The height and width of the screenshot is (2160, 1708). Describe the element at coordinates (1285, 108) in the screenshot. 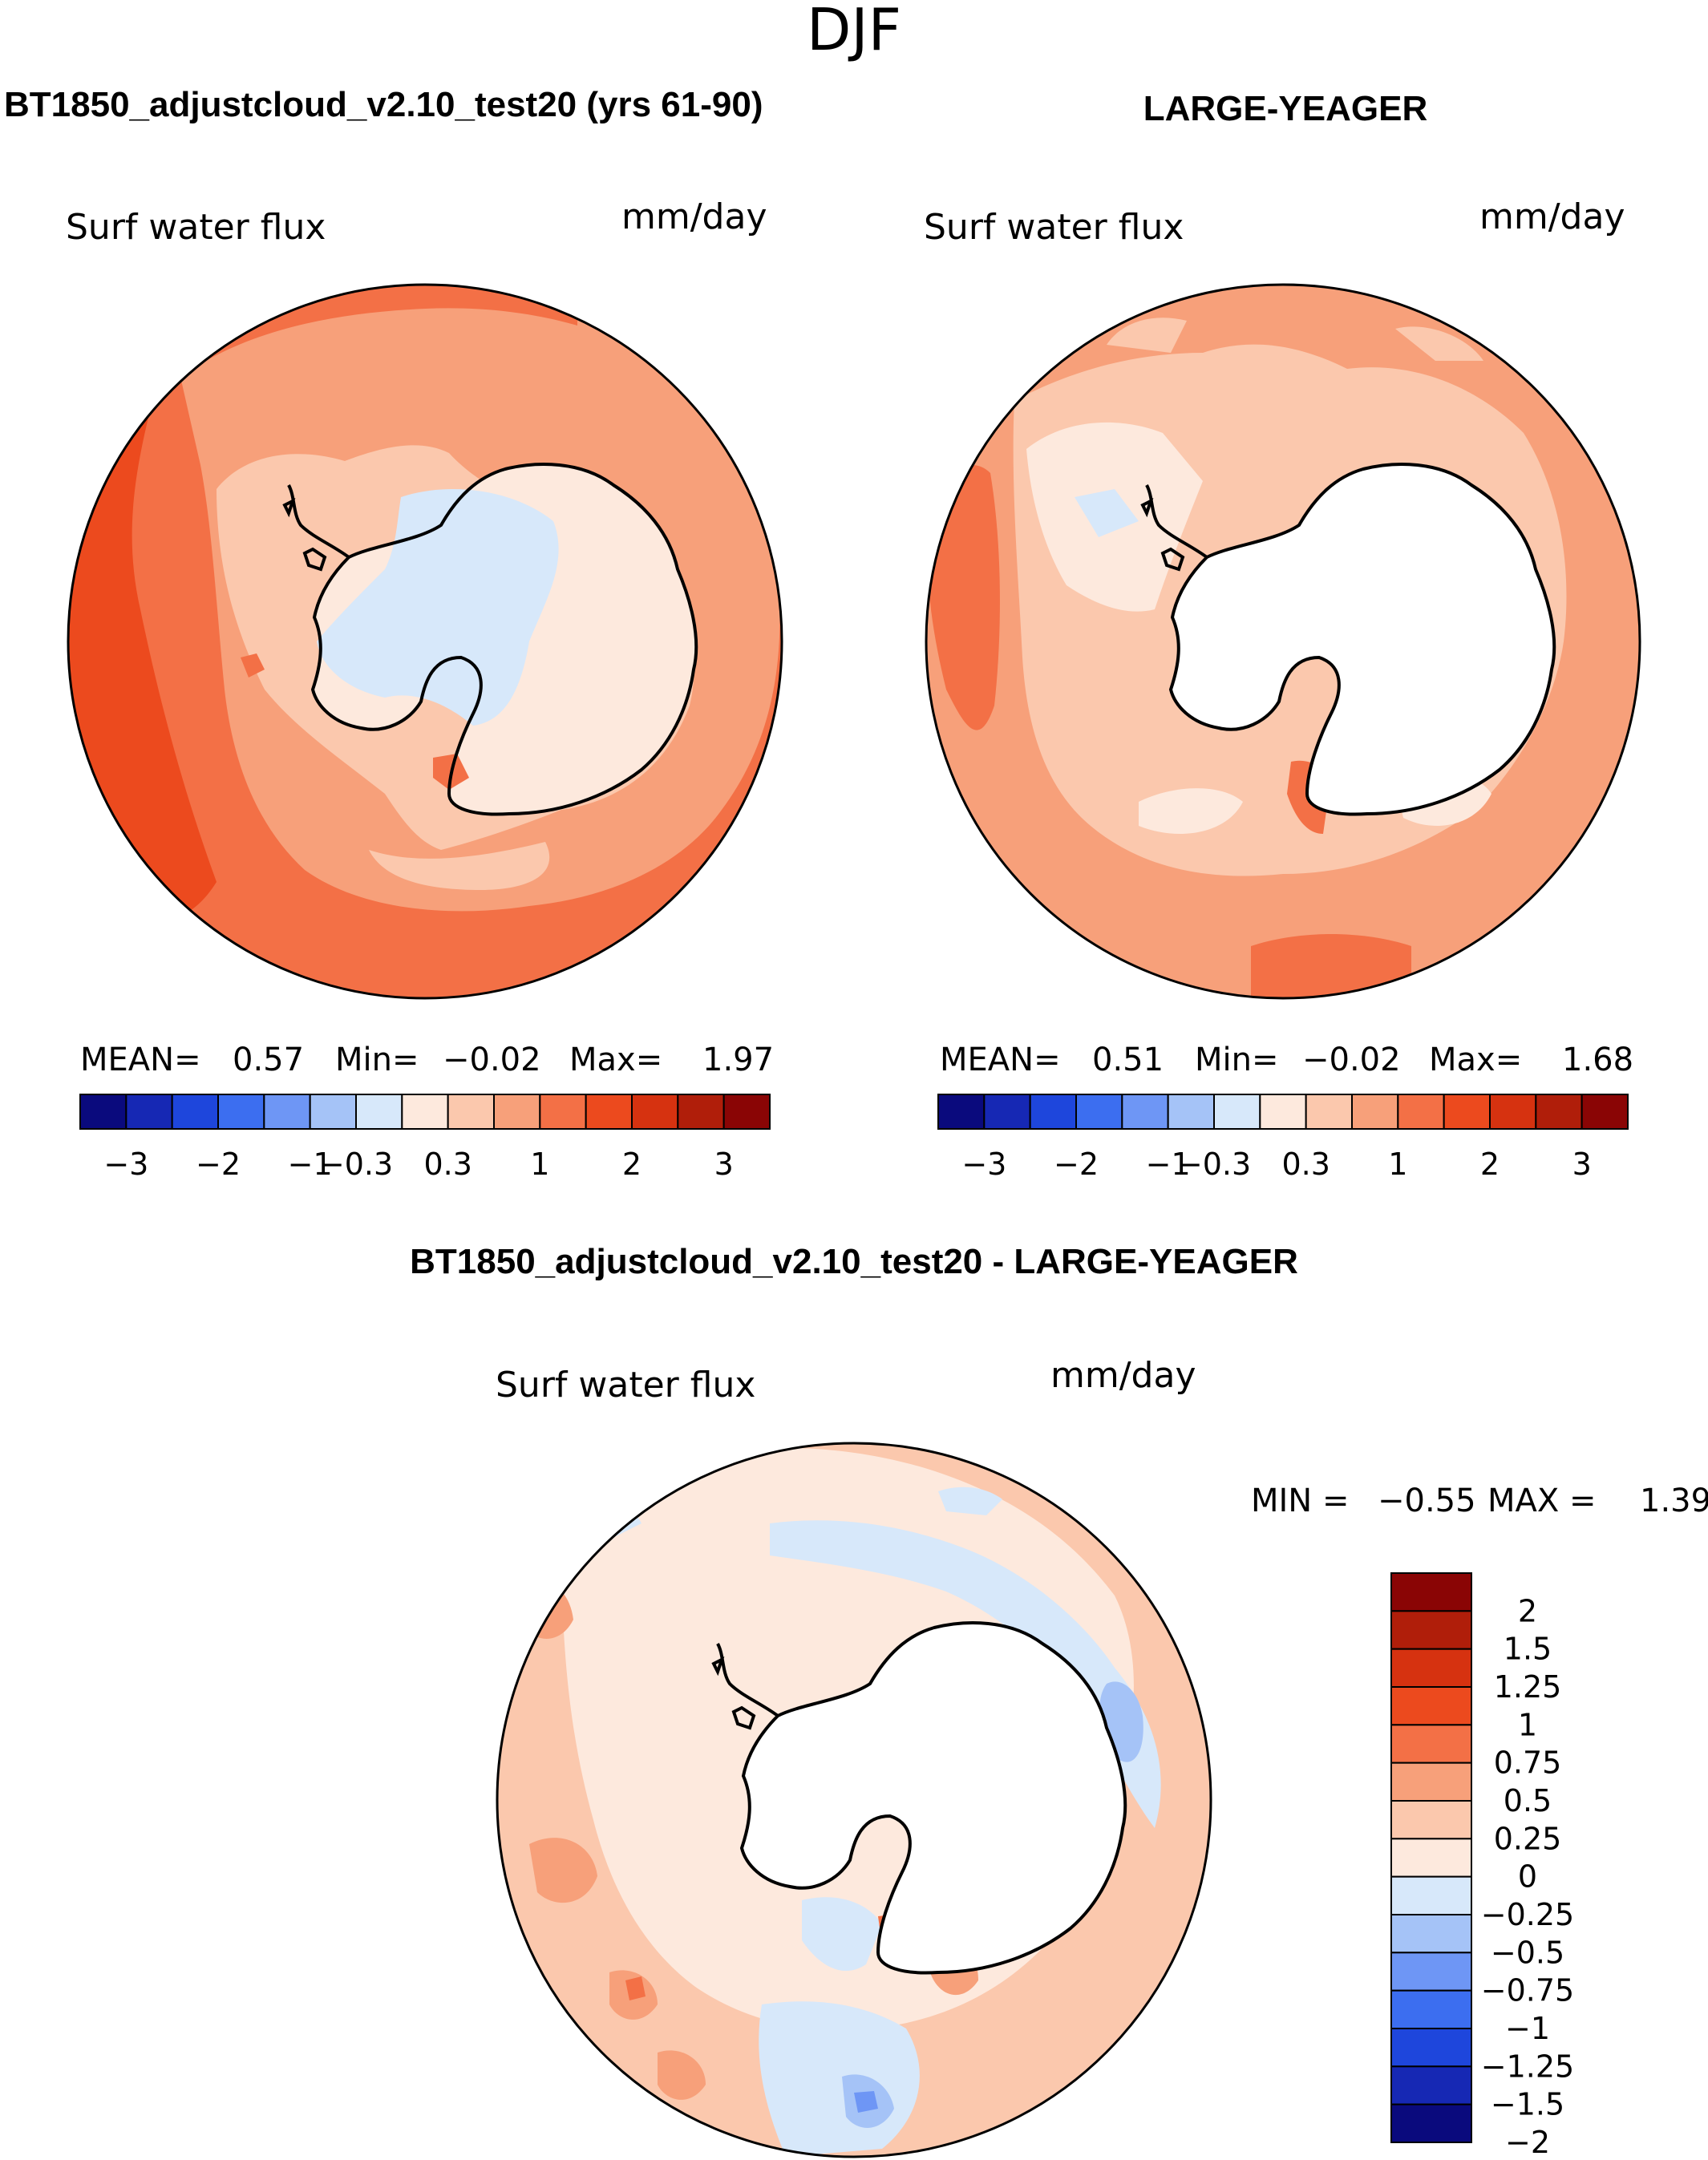

I see `panel-obs-title: LARGE-YEAGER` at that location.